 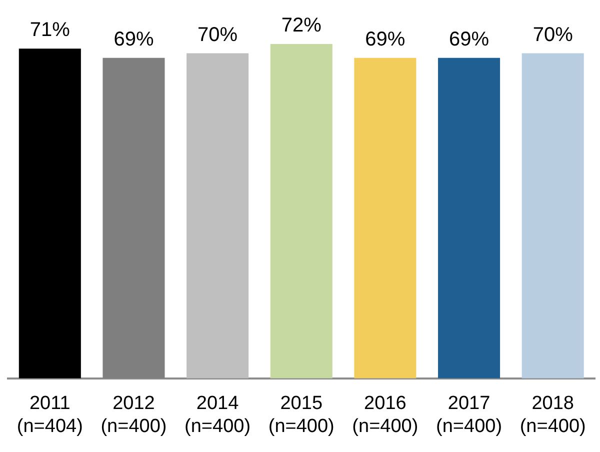 I want to click on x-tick-label: 2015 (n=400), so click(x=301, y=415).